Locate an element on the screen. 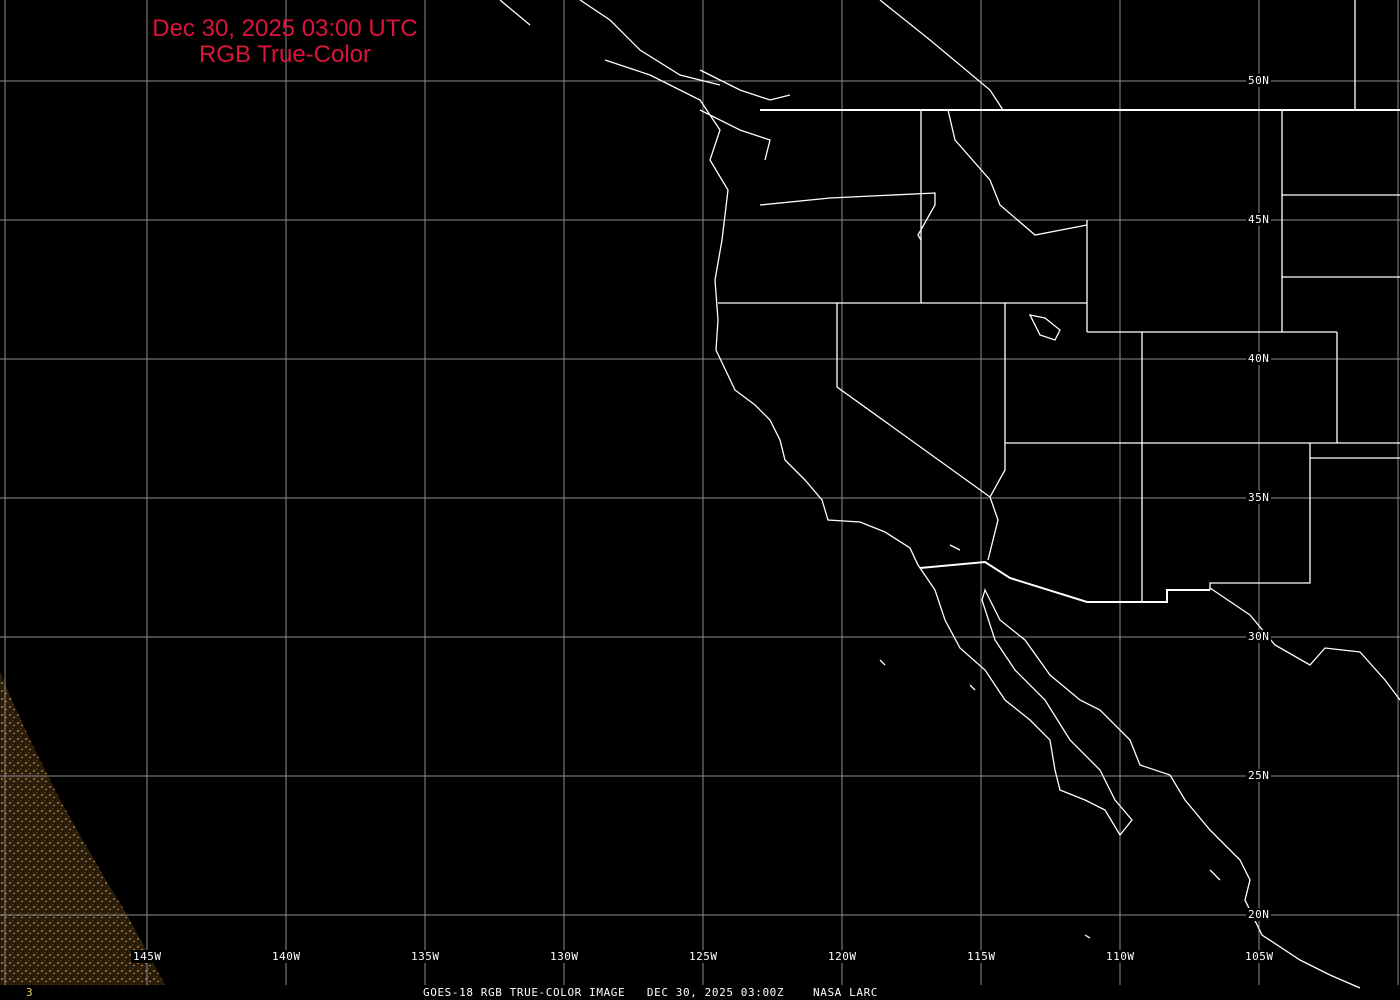  bc-coast is located at coordinates (610, 43).